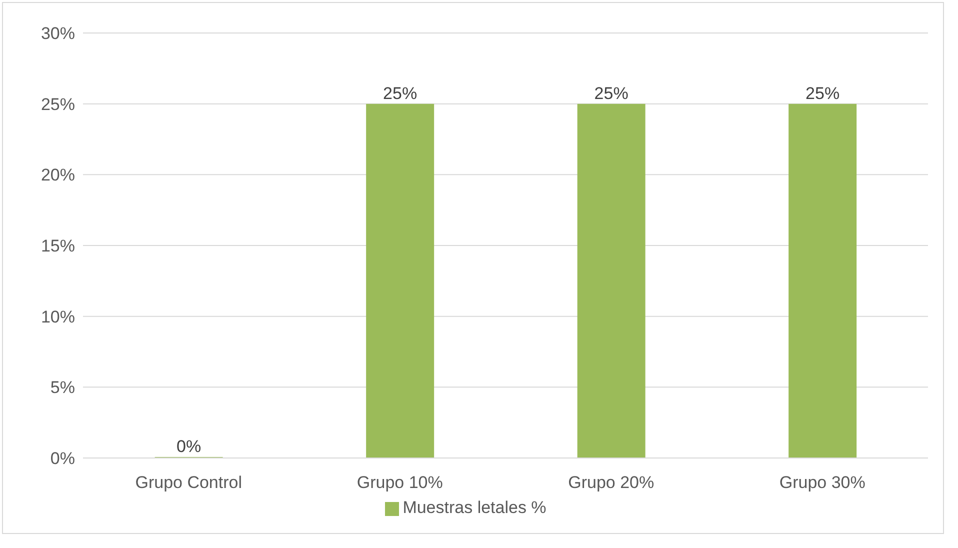  What do you see at coordinates (57, 175) in the screenshot?
I see `y-tick-label: 20%` at bounding box center [57, 175].